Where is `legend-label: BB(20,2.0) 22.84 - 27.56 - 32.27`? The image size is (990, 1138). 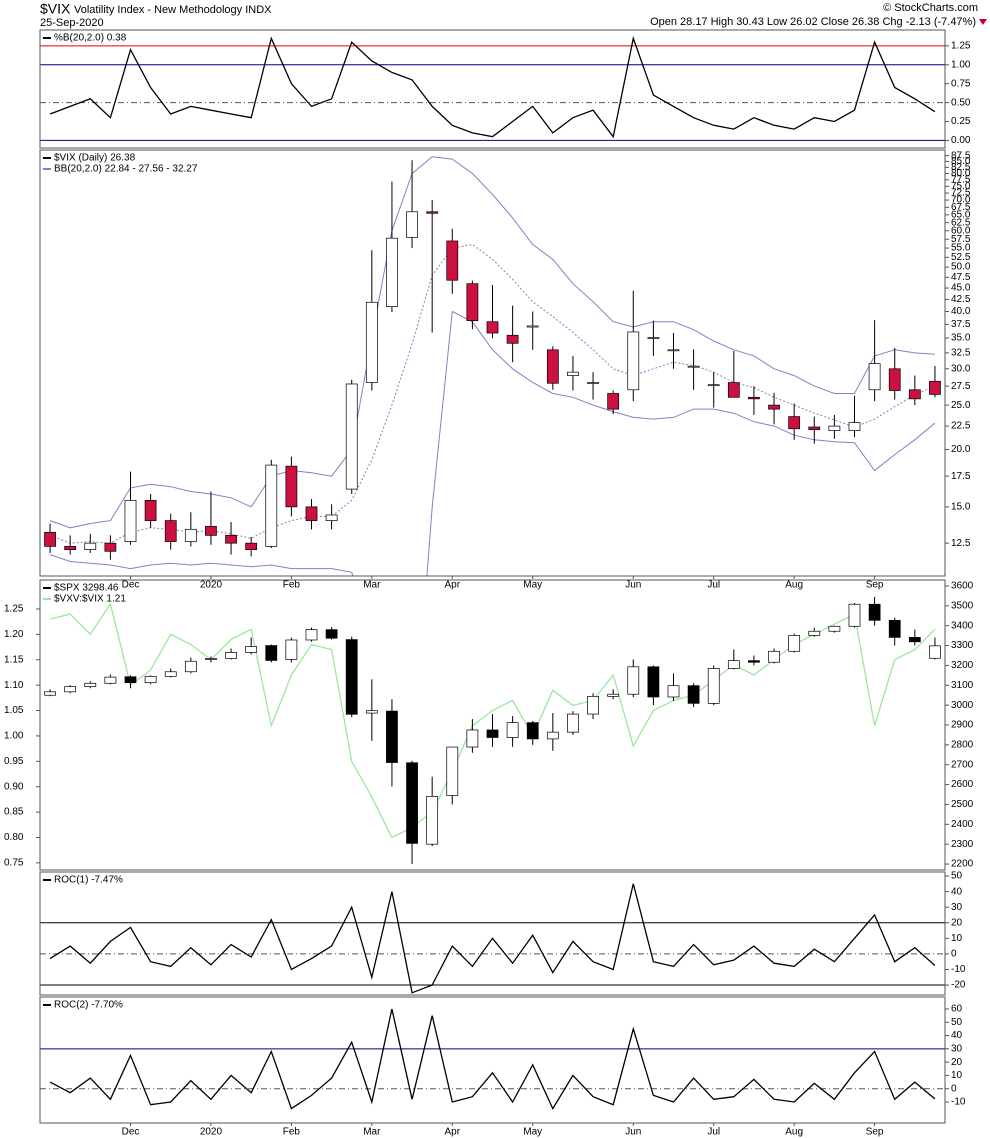
legend-label: BB(20,2.0) 22.84 - 27.56 - 32.27 is located at coordinates (126, 169).